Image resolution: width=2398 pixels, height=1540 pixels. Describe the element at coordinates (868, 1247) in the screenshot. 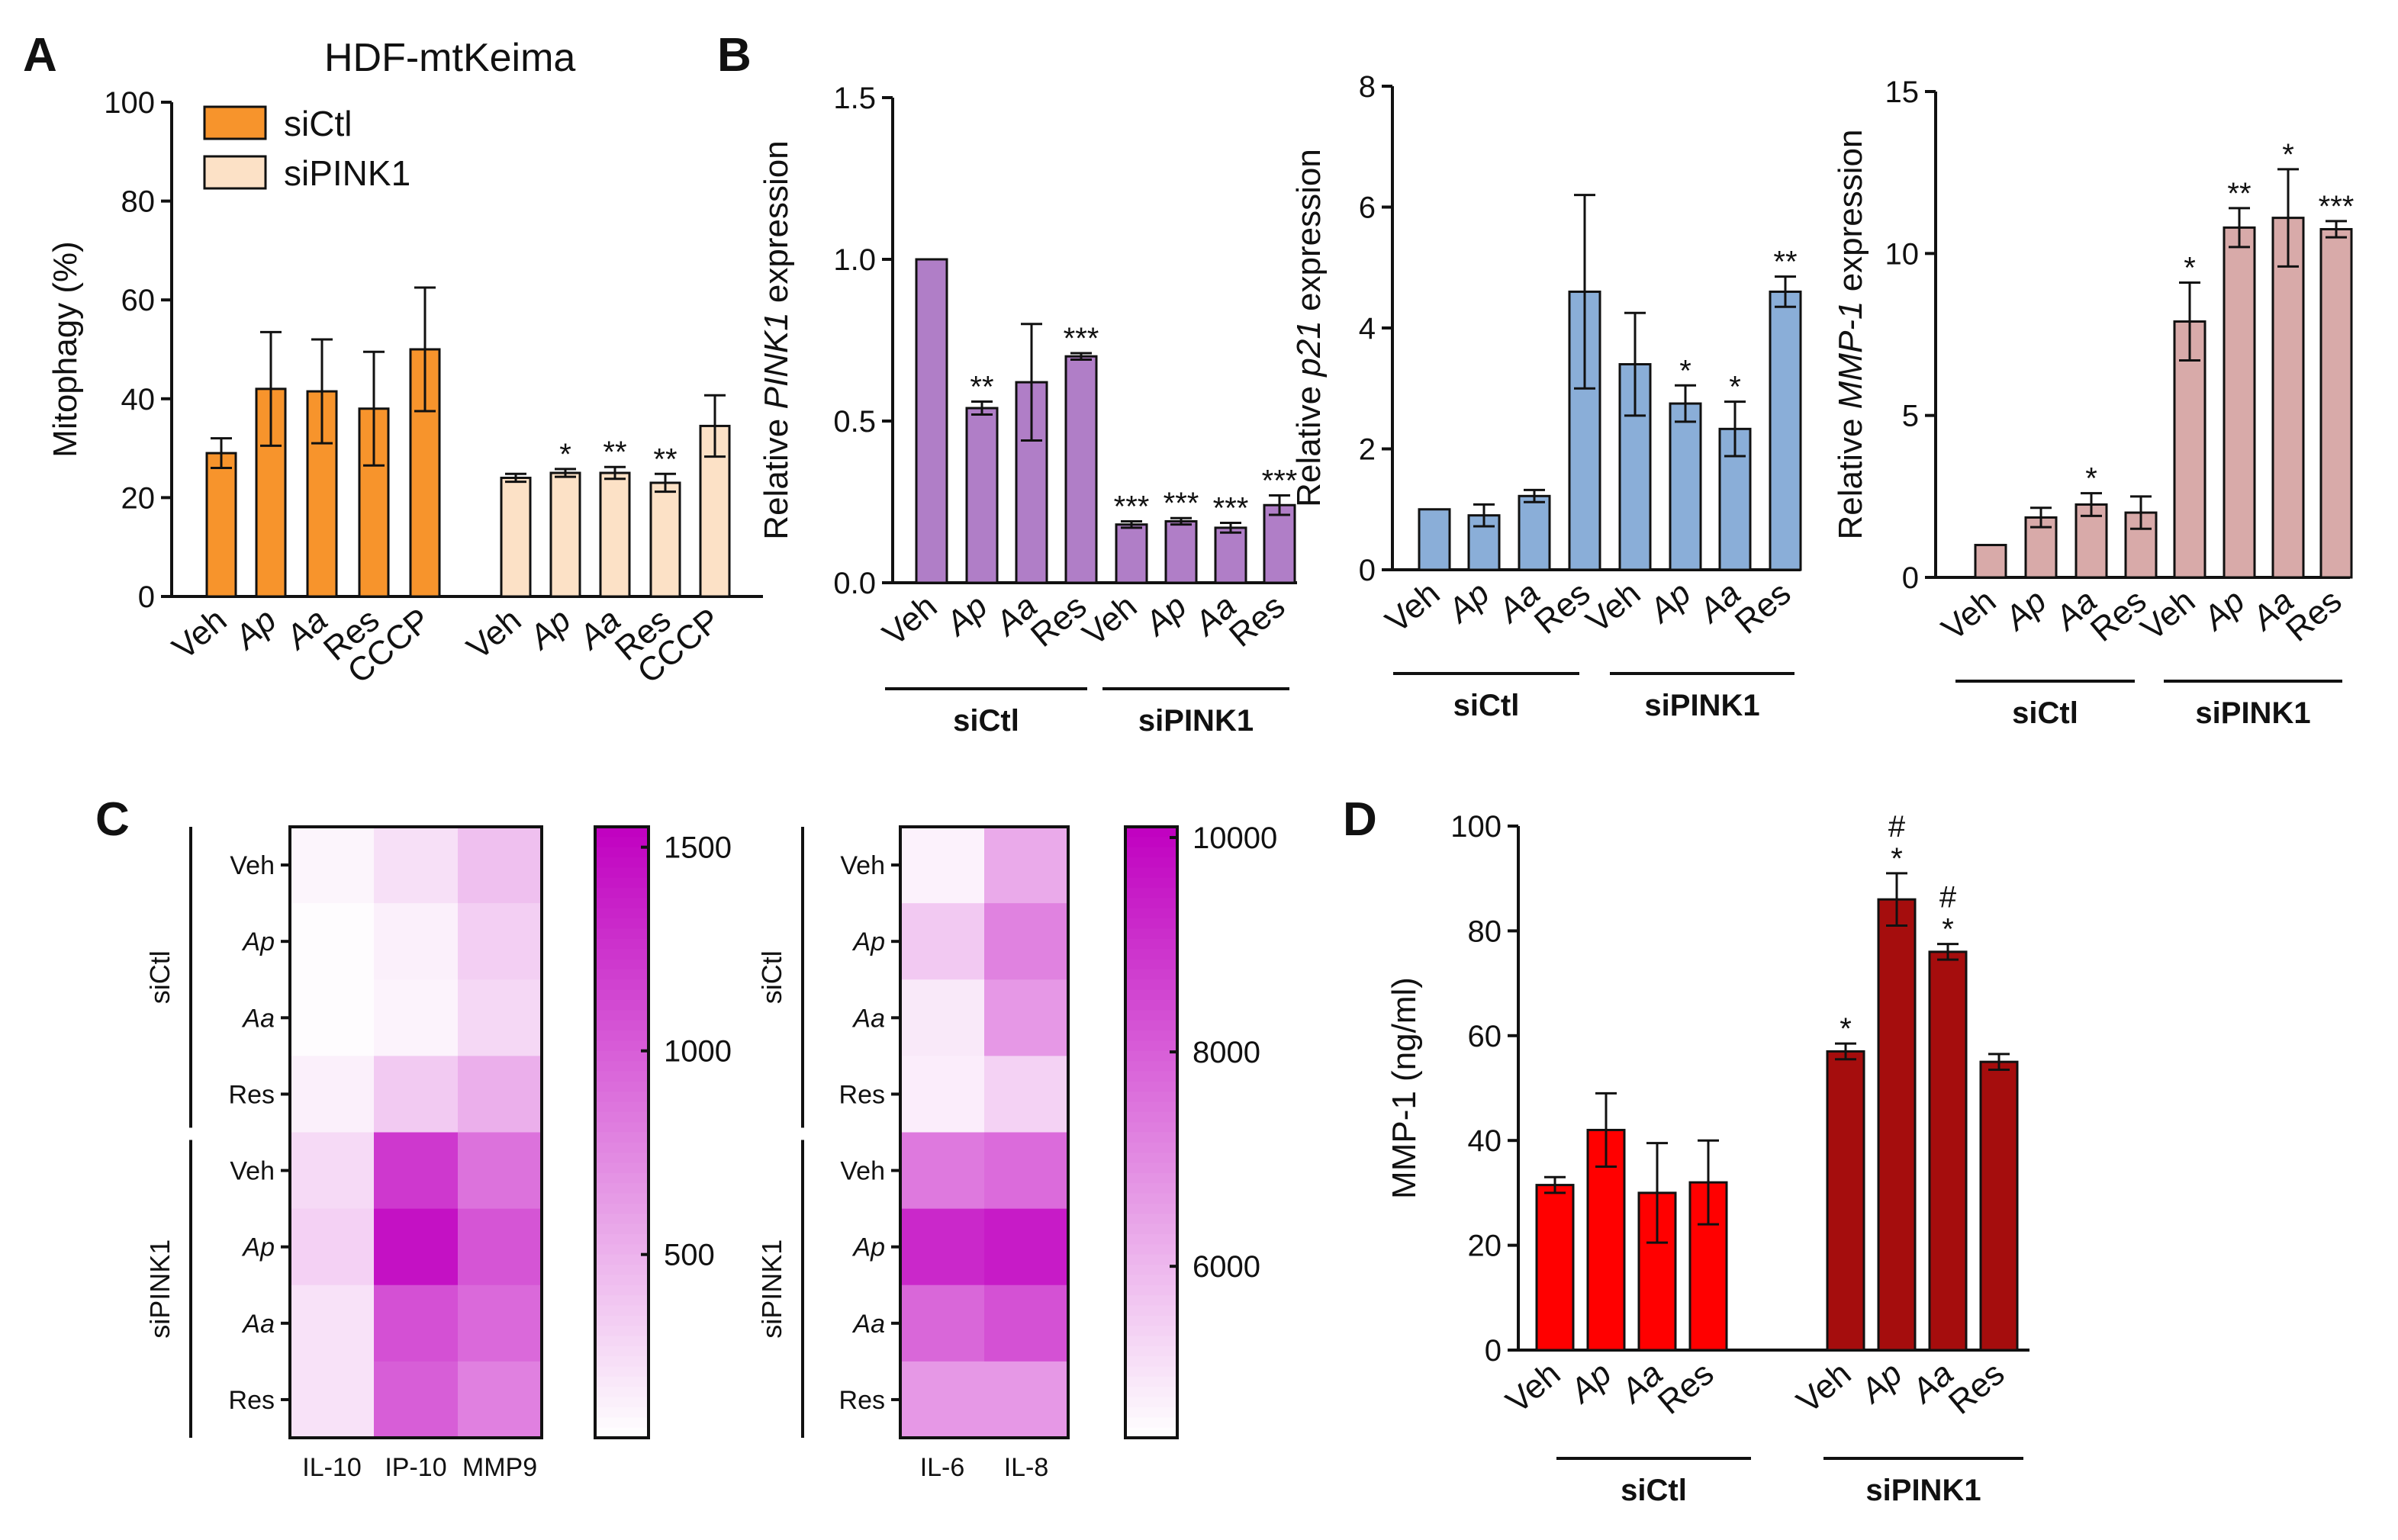

I see `row-label: Ap` at that location.